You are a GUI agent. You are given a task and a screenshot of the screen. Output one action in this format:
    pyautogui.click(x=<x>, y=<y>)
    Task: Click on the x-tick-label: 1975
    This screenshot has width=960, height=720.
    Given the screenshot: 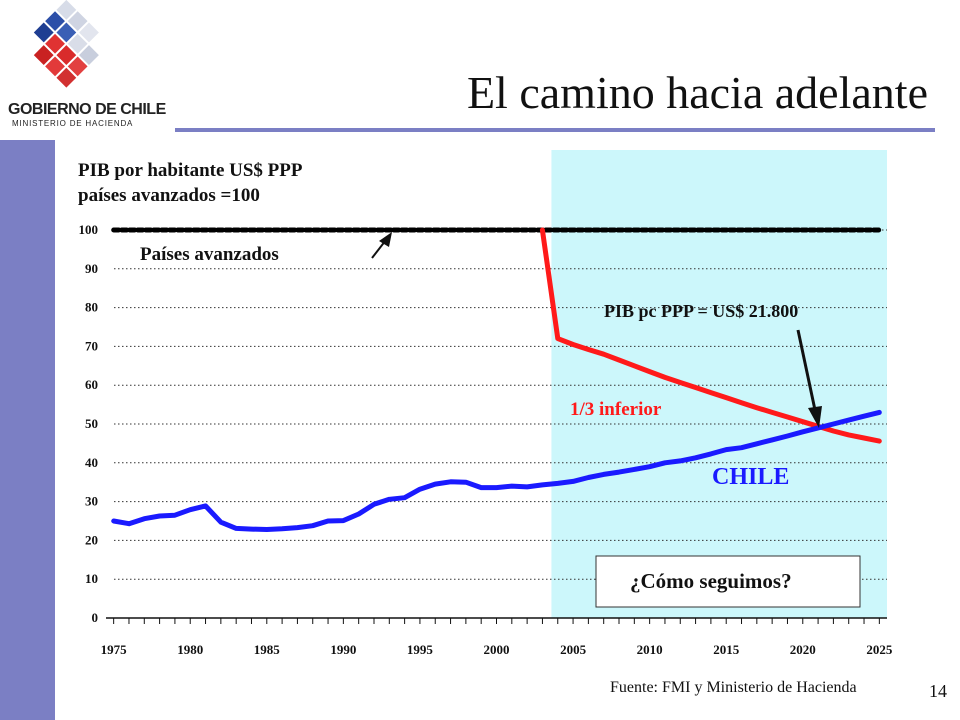 What is the action you would take?
    pyautogui.click(x=114, y=649)
    